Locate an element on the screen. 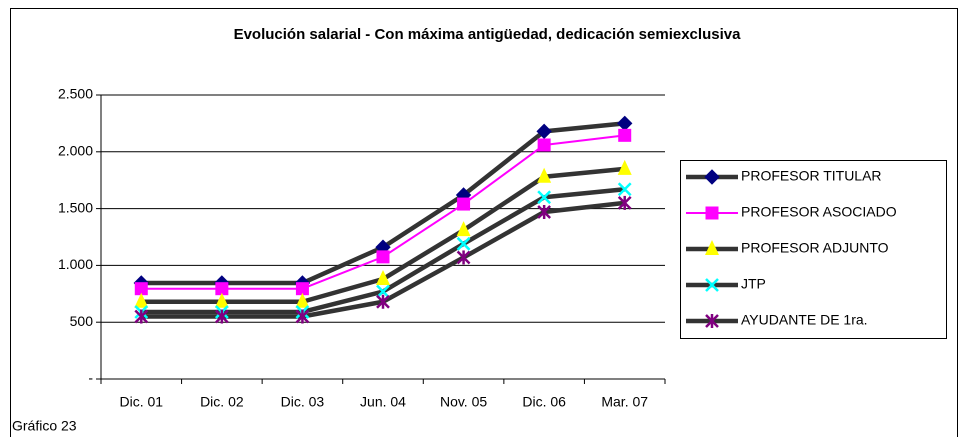 The height and width of the screenshot is (437, 962). x-tick-label: Nov. 05 is located at coordinates (463, 402).